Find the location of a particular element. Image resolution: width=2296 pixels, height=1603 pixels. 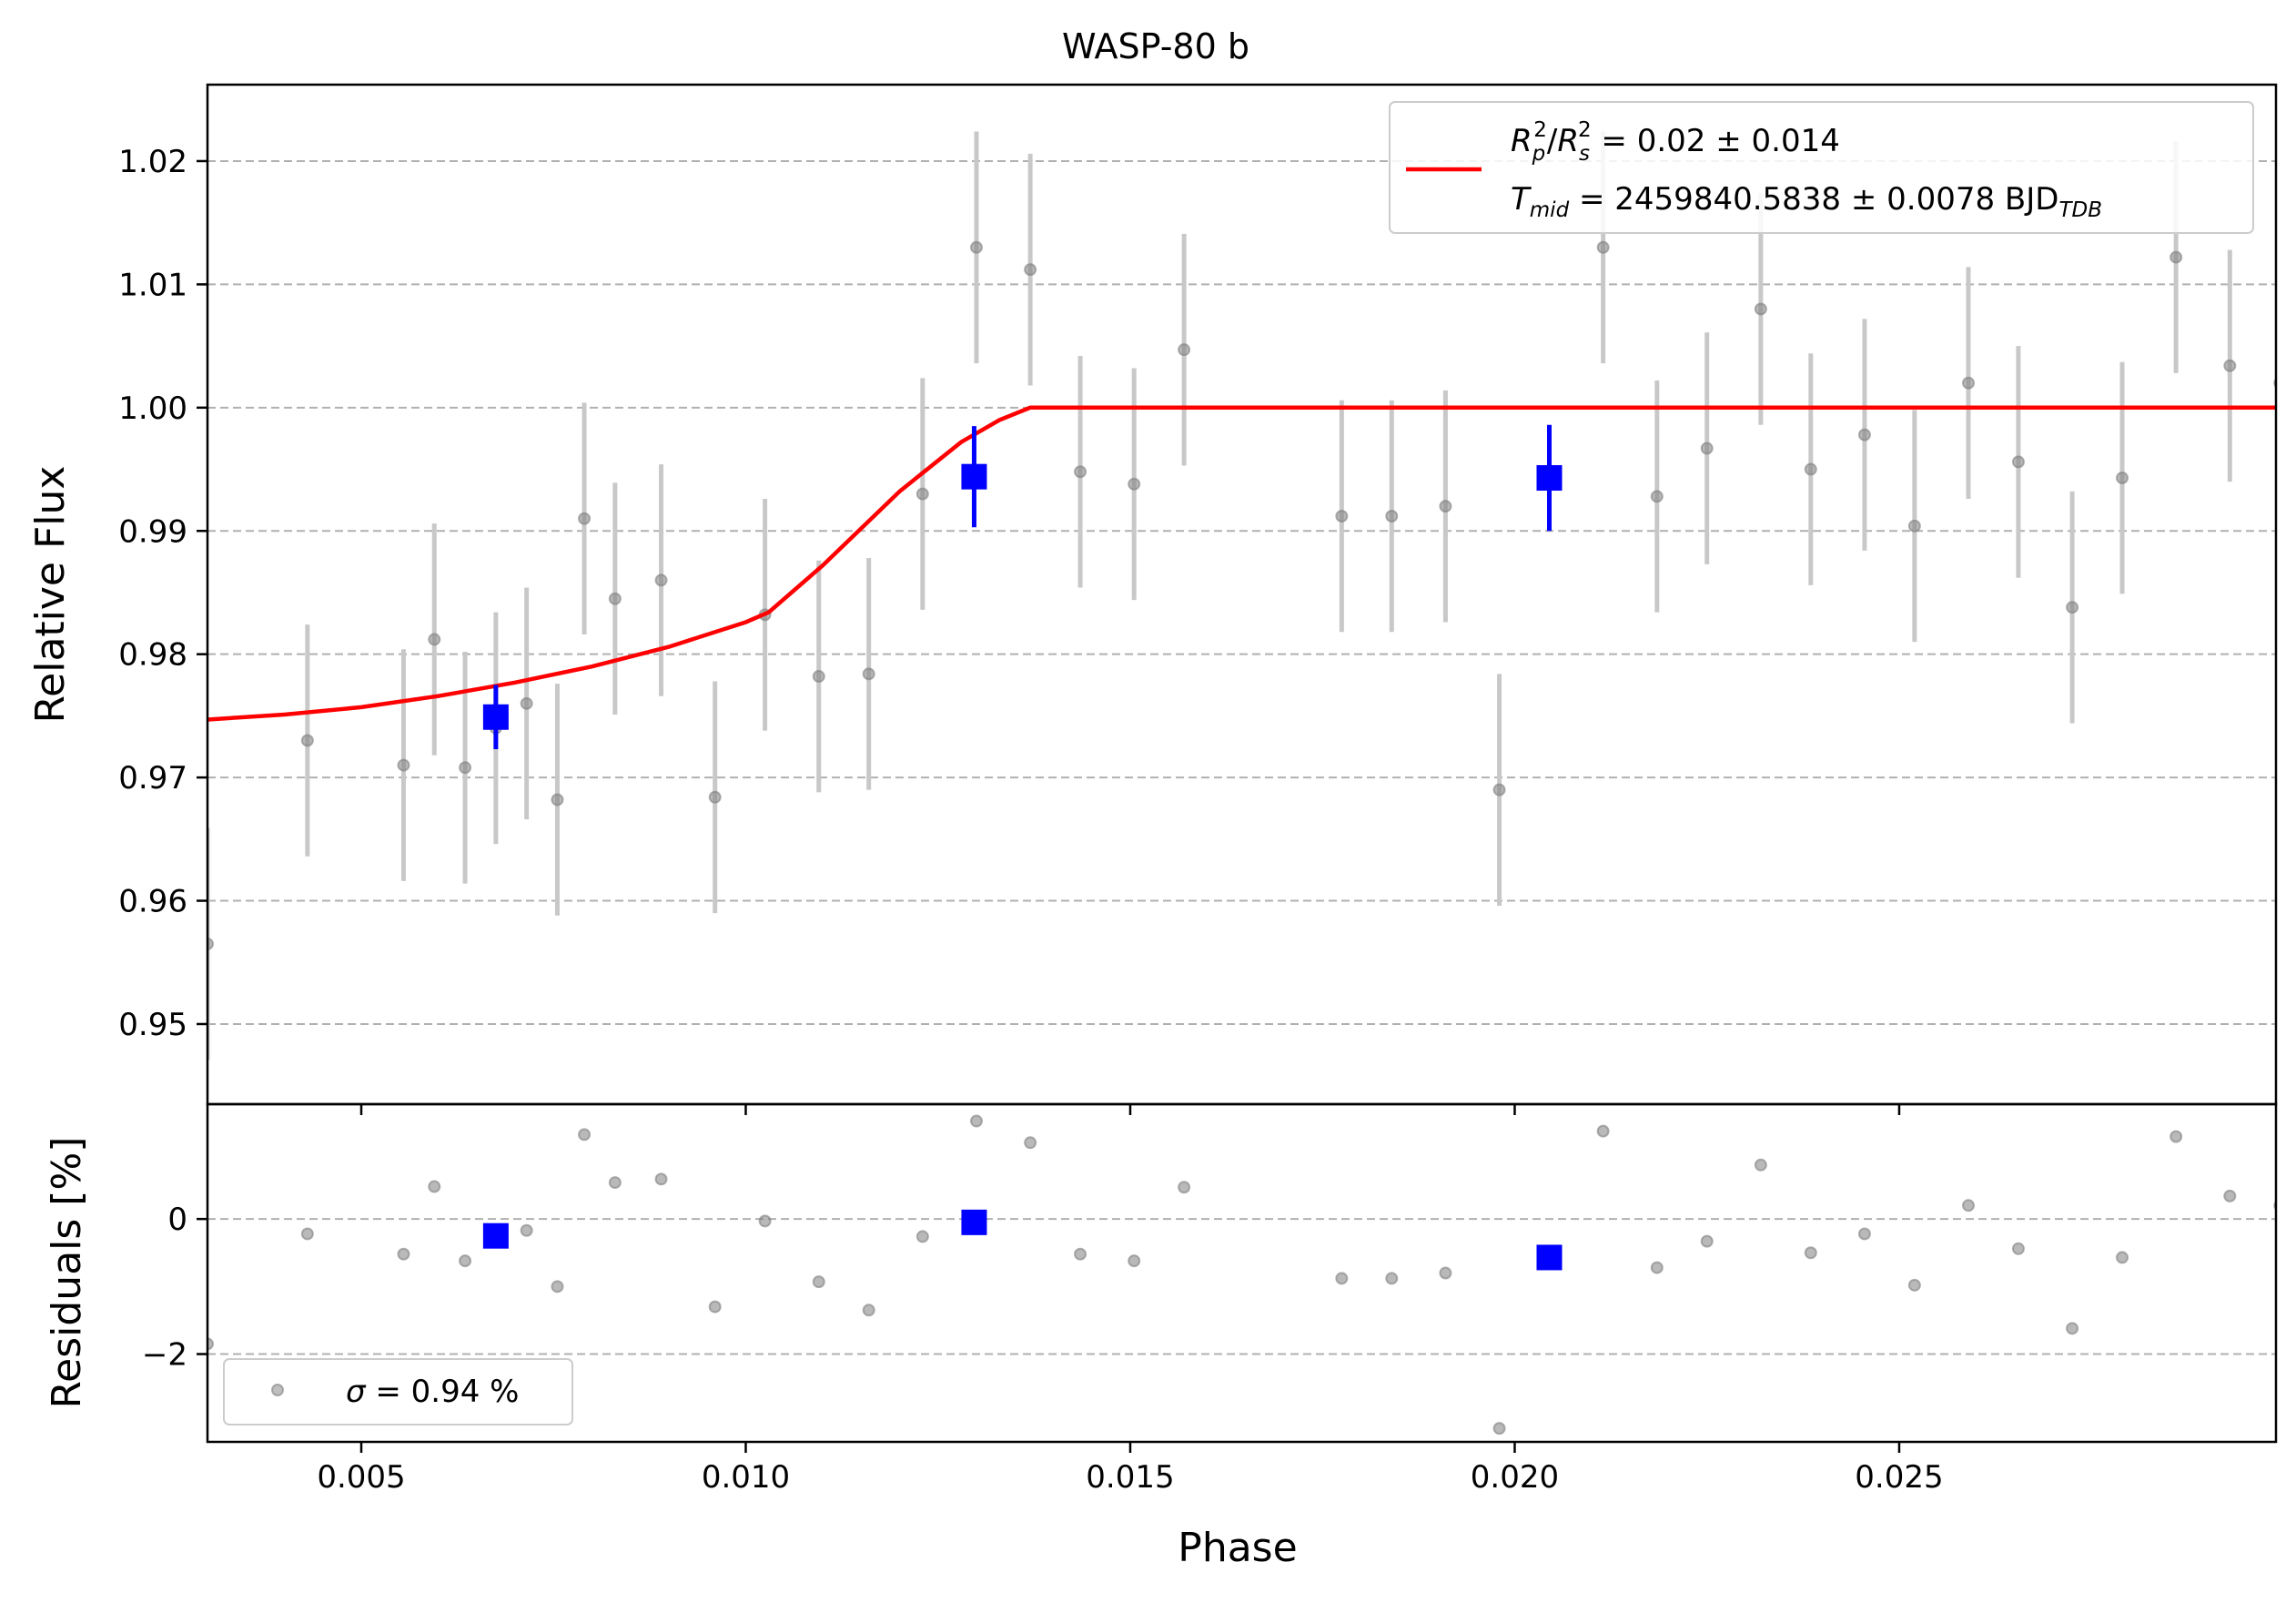

flux-legend-box is located at coordinates (1822, 167).